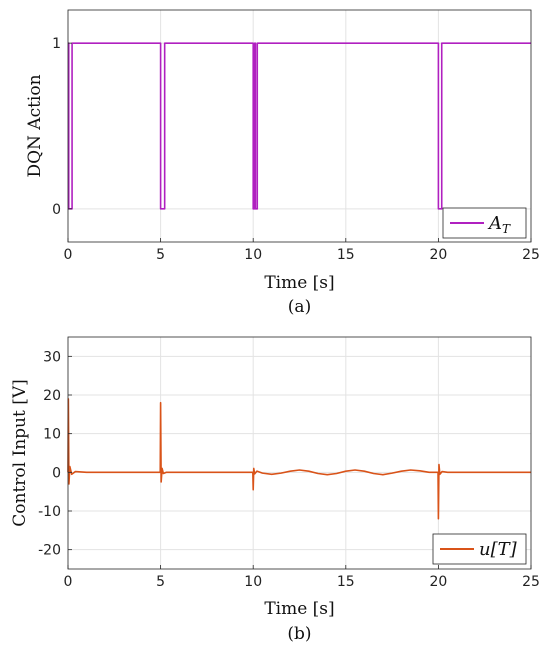  I want to click on legend-sub-a: T, so click(506, 229).